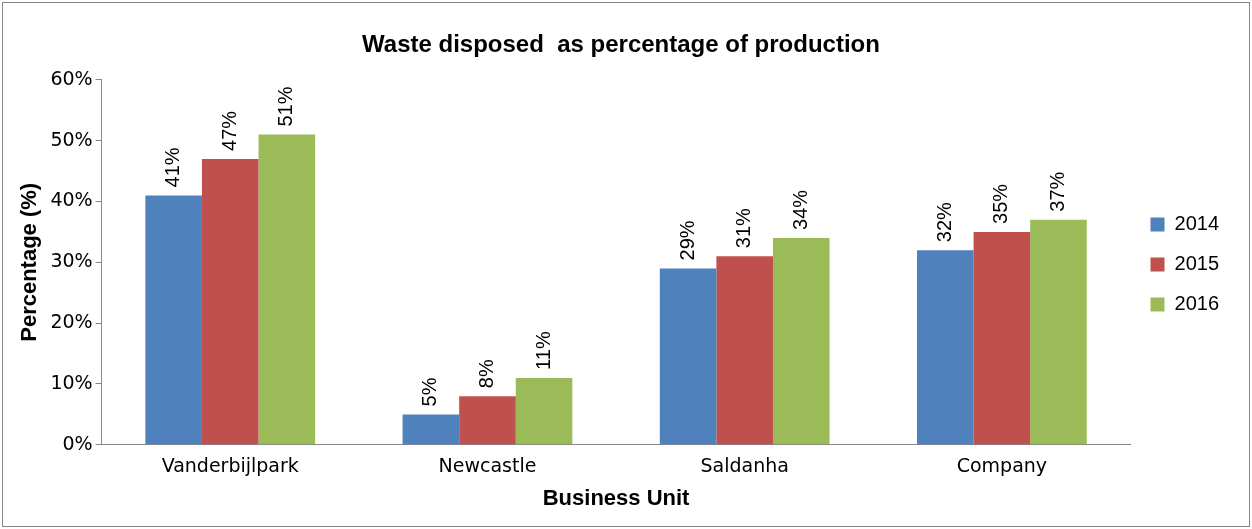  What do you see at coordinates (71, 77) in the screenshot?
I see `y-tick-label: 60%` at bounding box center [71, 77].